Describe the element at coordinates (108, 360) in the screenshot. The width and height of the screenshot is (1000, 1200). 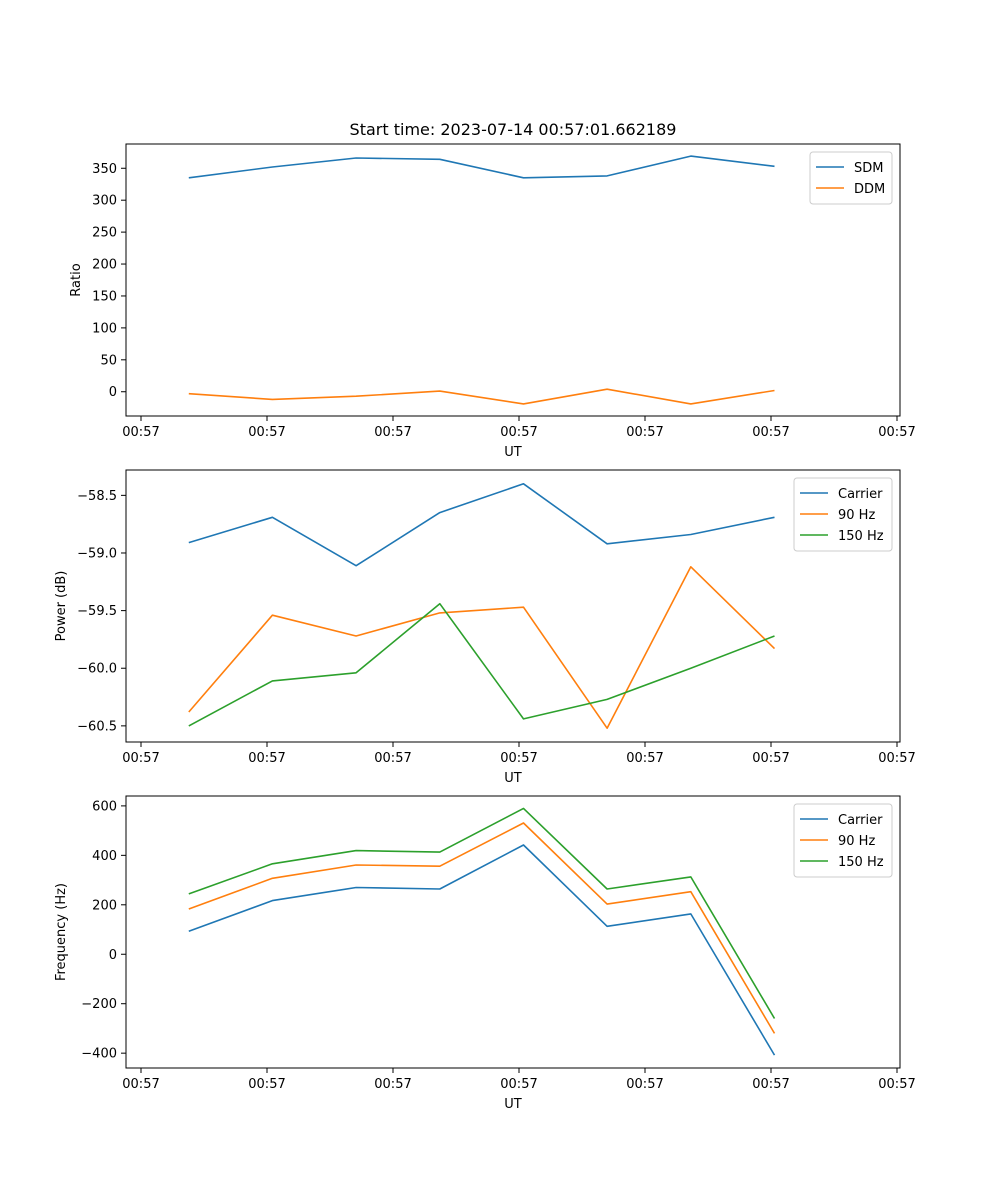
I see `y-tick-label: 50` at that location.